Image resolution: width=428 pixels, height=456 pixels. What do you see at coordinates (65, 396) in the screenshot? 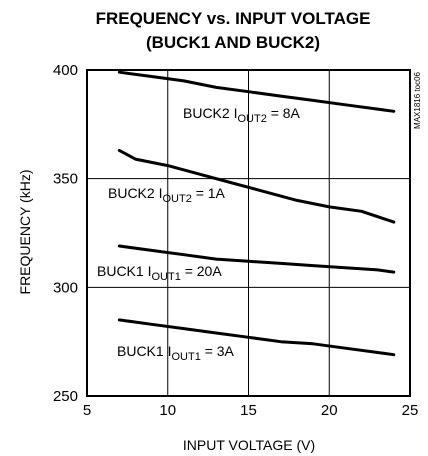
I see `y-tick-label: 250` at bounding box center [65, 396].